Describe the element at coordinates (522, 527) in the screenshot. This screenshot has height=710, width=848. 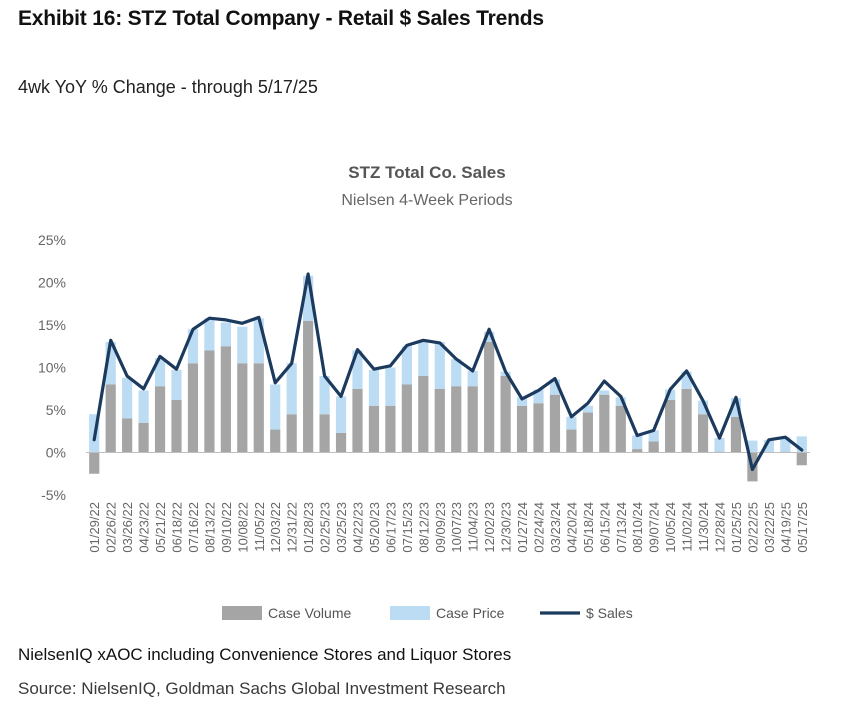
I see `x-tick-label: 01/27/24` at that location.